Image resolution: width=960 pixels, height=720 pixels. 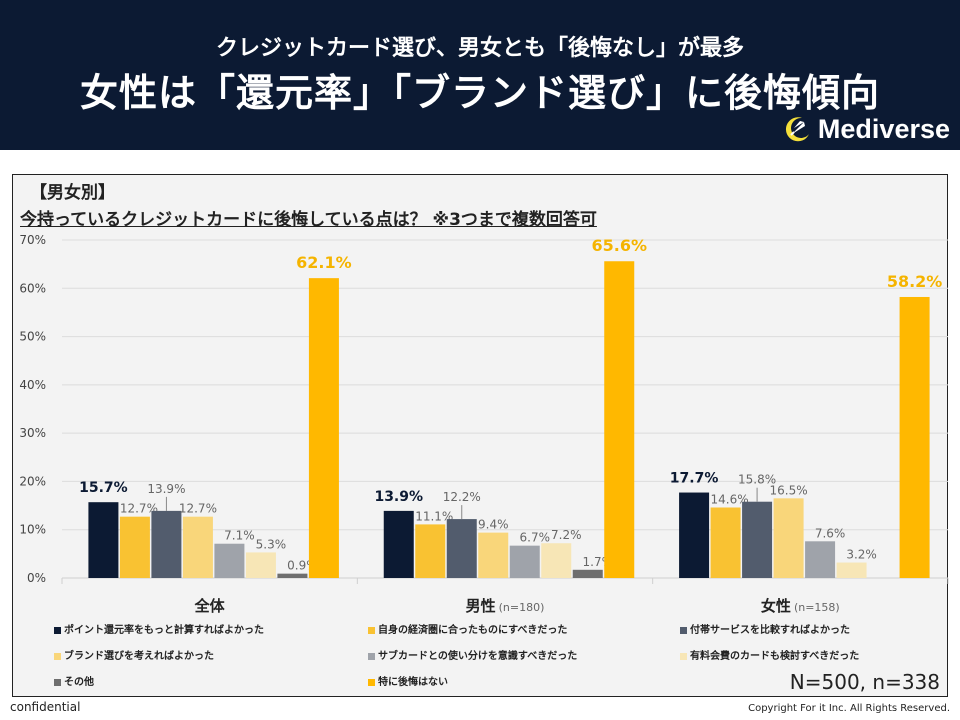 What do you see at coordinates (915, 281) in the screenshot?
I see `data-label: 58.2%` at bounding box center [915, 281].